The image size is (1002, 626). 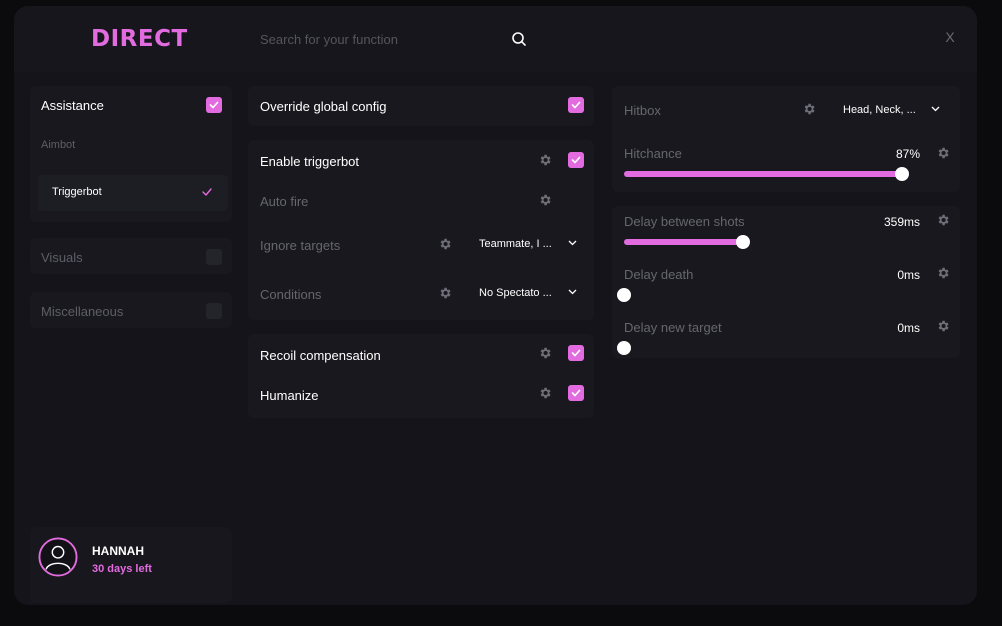 I want to click on sidebar-visuals-label: Visuals, so click(x=62, y=257).